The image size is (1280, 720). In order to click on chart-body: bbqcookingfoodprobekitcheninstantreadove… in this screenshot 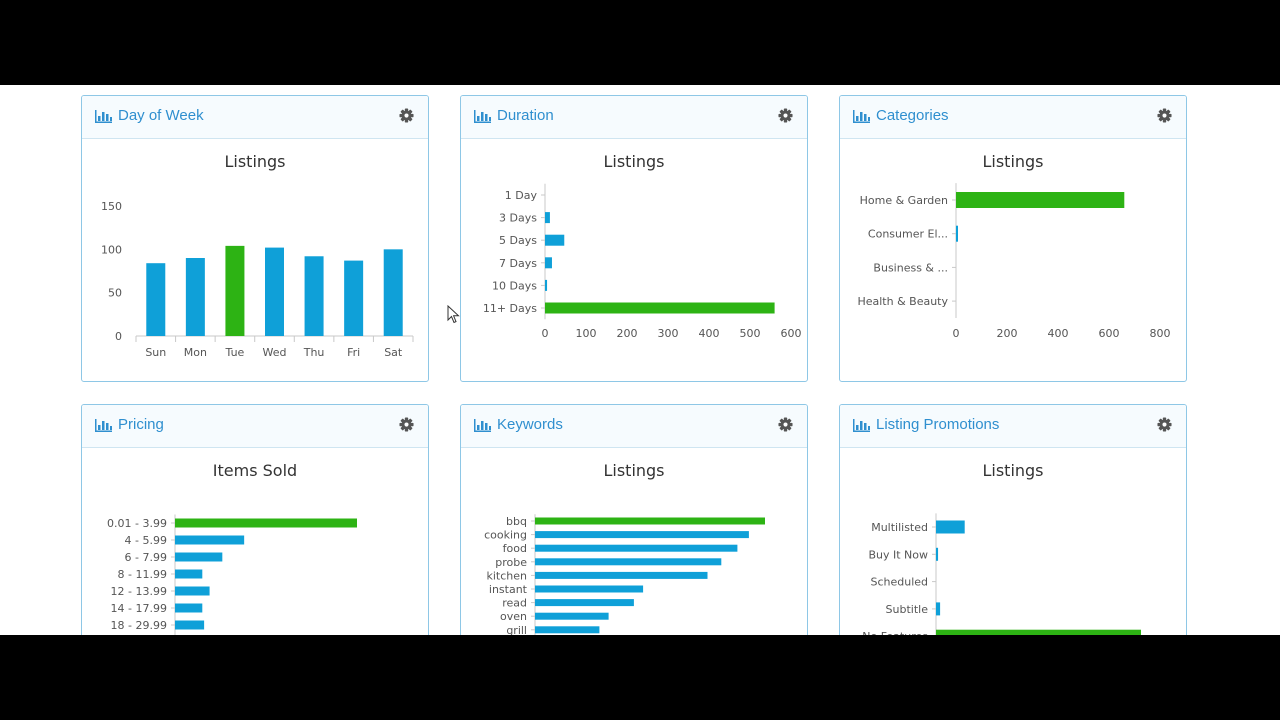, I will do `click(624, 574)`.